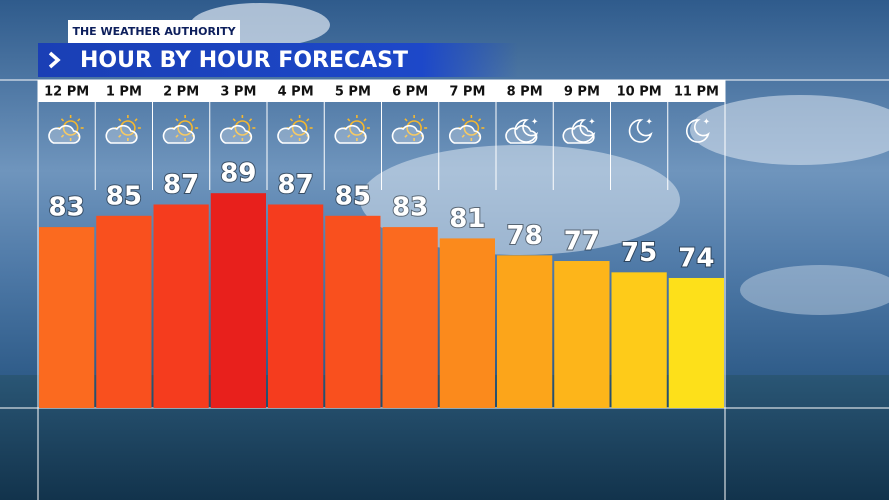 The width and height of the screenshot is (889, 500). Describe the element at coordinates (54, 60) in the screenshot. I see `chevron` at that location.